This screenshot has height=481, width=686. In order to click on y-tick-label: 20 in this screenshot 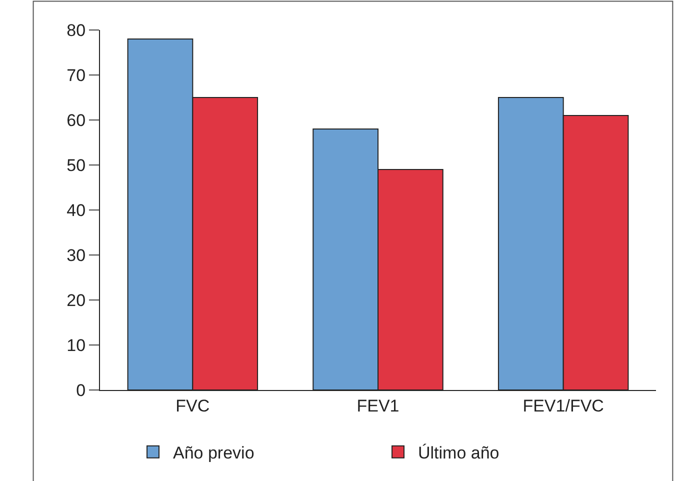, I will do `click(76, 300)`.